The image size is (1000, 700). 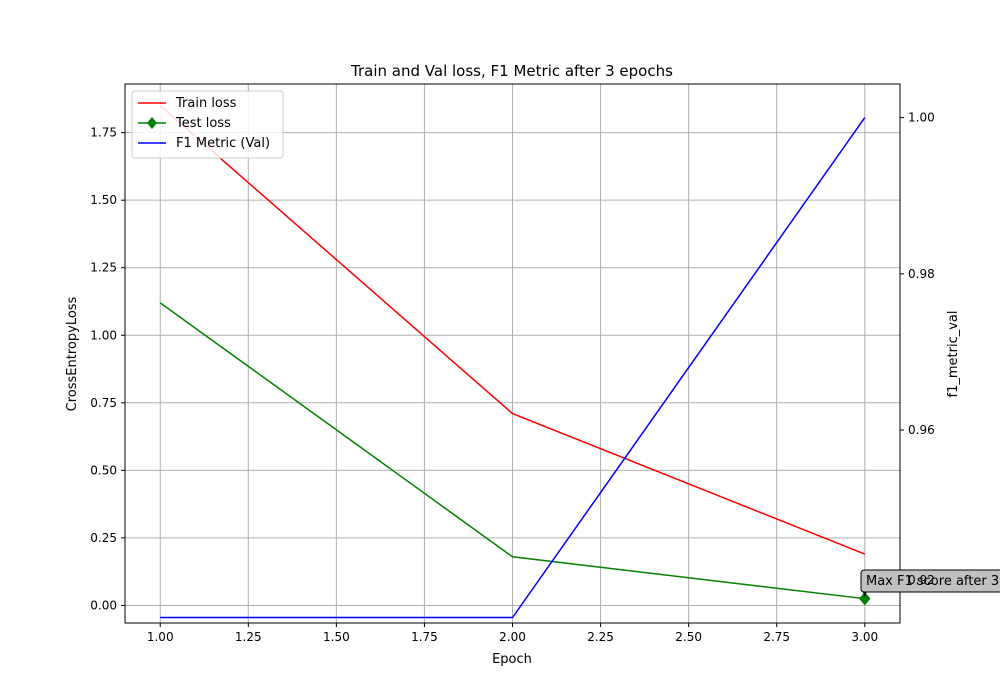 I want to click on right-tick-label: 0.98, so click(x=921, y=274).